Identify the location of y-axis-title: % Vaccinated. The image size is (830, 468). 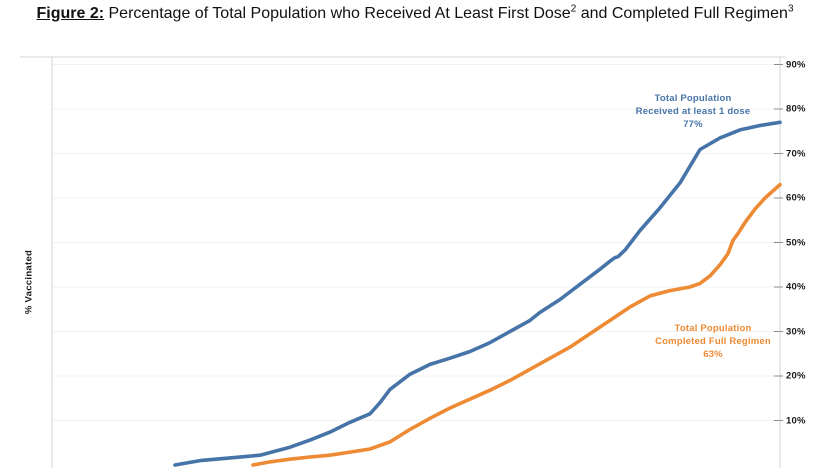
(29, 282).